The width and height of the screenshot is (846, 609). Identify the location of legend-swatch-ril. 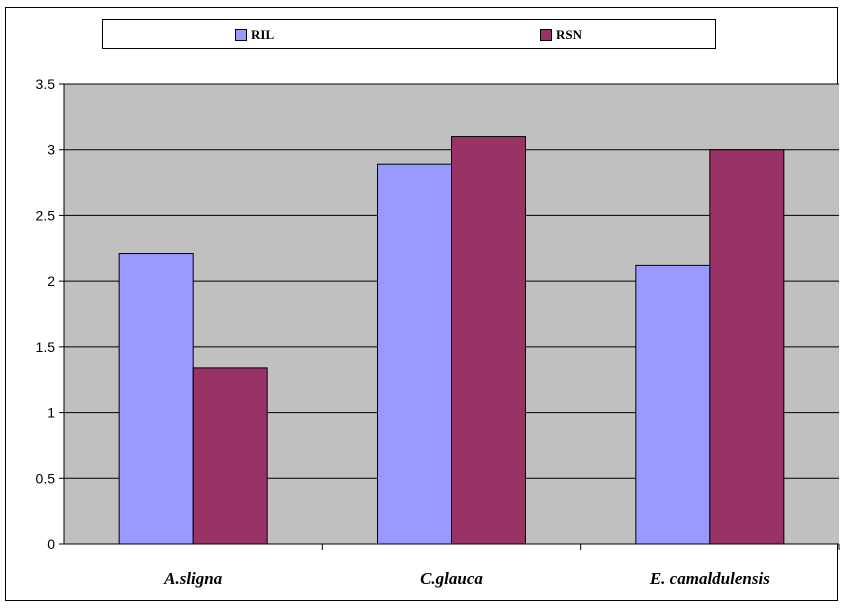
(241, 35).